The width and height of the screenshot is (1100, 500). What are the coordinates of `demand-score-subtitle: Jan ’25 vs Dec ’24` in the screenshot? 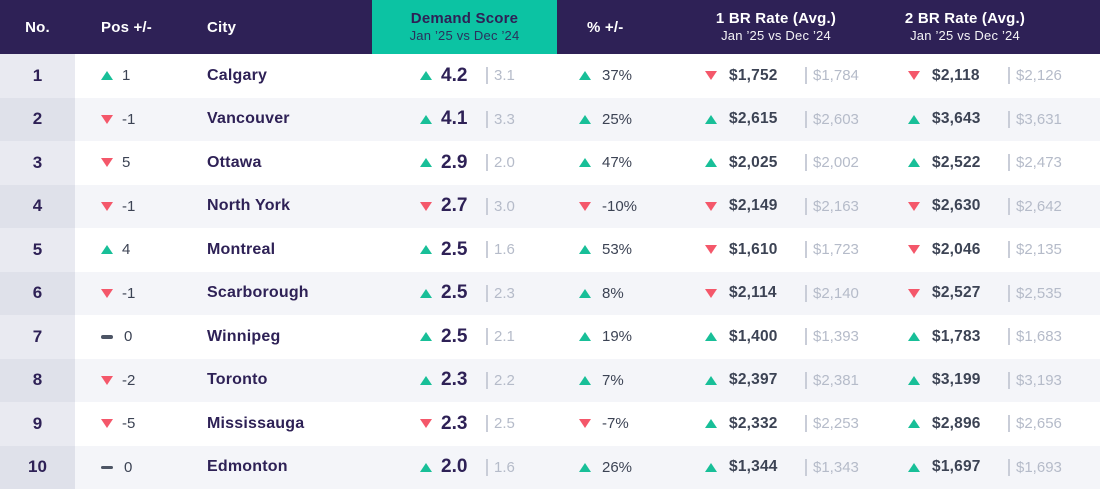 It's located at (464, 35).